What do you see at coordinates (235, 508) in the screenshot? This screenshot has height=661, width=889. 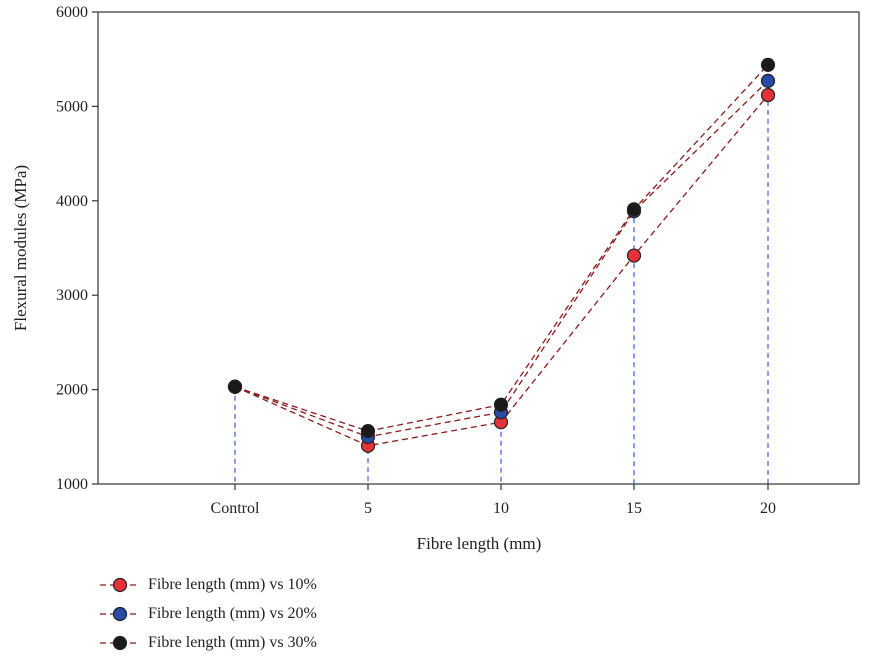 I see `x-tick-label: Control` at bounding box center [235, 508].